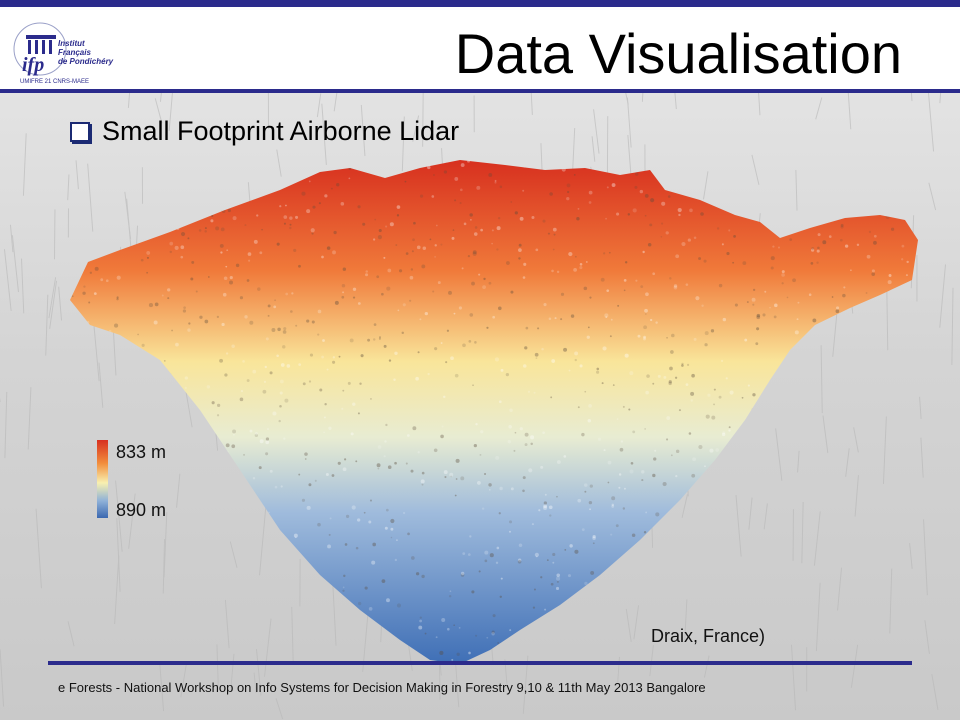 This screenshot has height=720, width=960. I want to click on image-caption: Draix, France), so click(708, 636).